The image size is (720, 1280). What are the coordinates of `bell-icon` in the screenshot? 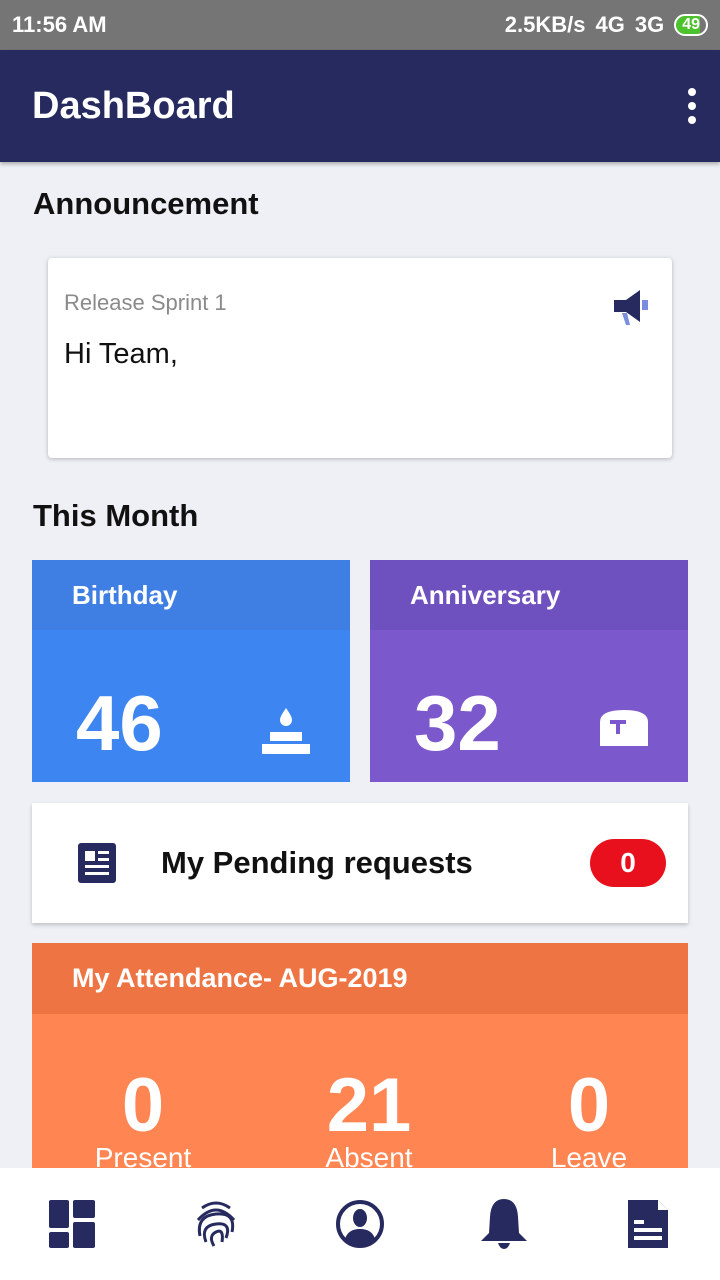 It's located at (504, 1224).